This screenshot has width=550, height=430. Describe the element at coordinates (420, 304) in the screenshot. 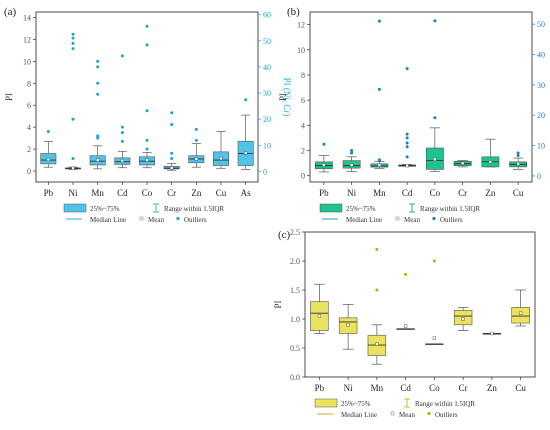

I see `plot-frame` at that location.